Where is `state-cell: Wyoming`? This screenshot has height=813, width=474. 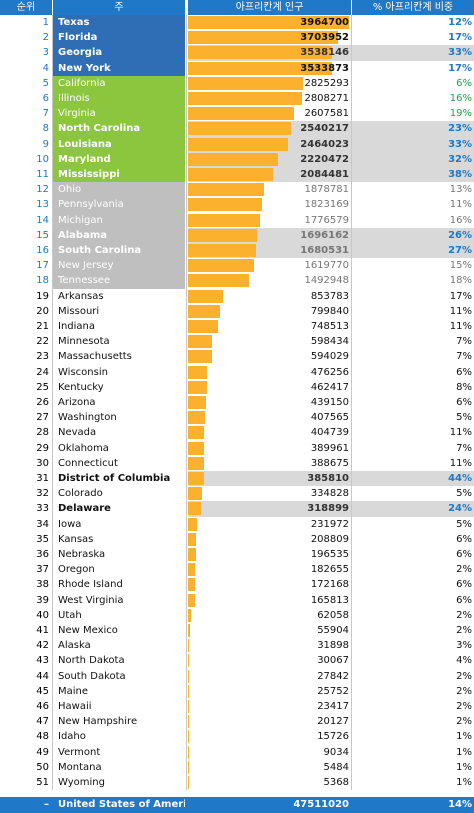 state-cell: Wyoming is located at coordinates (81, 782).